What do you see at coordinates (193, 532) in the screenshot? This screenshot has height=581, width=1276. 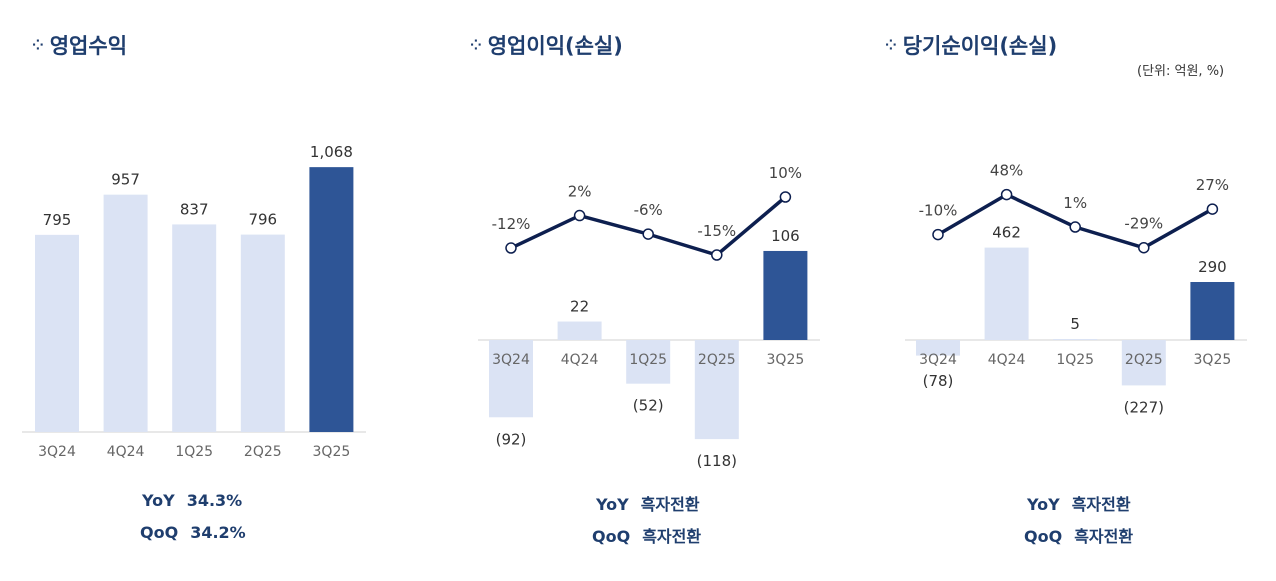 I see `summary-qoq: QoQ 34.2%` at bounding box center [193, 532].